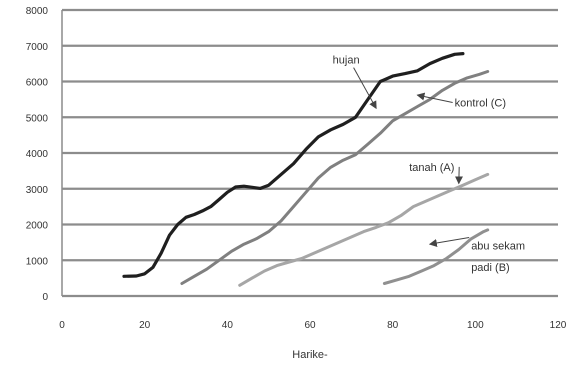  What do you see at coordinates (490, 268) in the screenshot?
I see `annotation-label: padi (B)` at bounding box center [490, 268].